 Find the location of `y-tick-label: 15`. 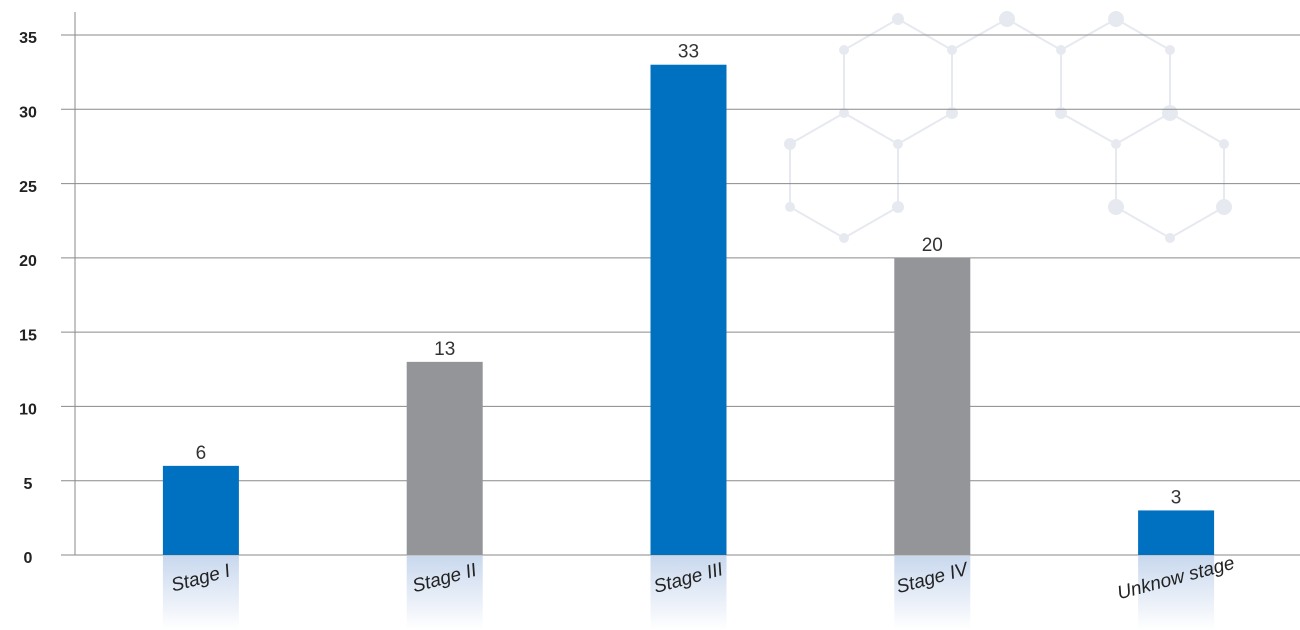

y-tick-label: 15 is located at coordinates (28, 335).